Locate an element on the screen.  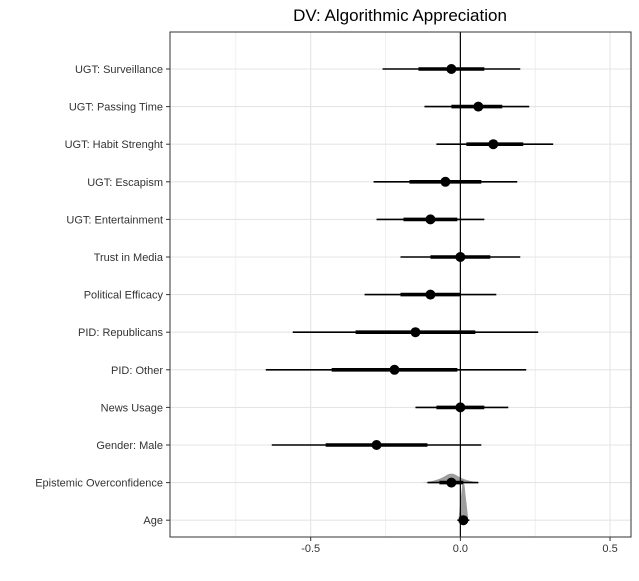
y-tick-label: Trust in Media is located at coordinates (129, 258).